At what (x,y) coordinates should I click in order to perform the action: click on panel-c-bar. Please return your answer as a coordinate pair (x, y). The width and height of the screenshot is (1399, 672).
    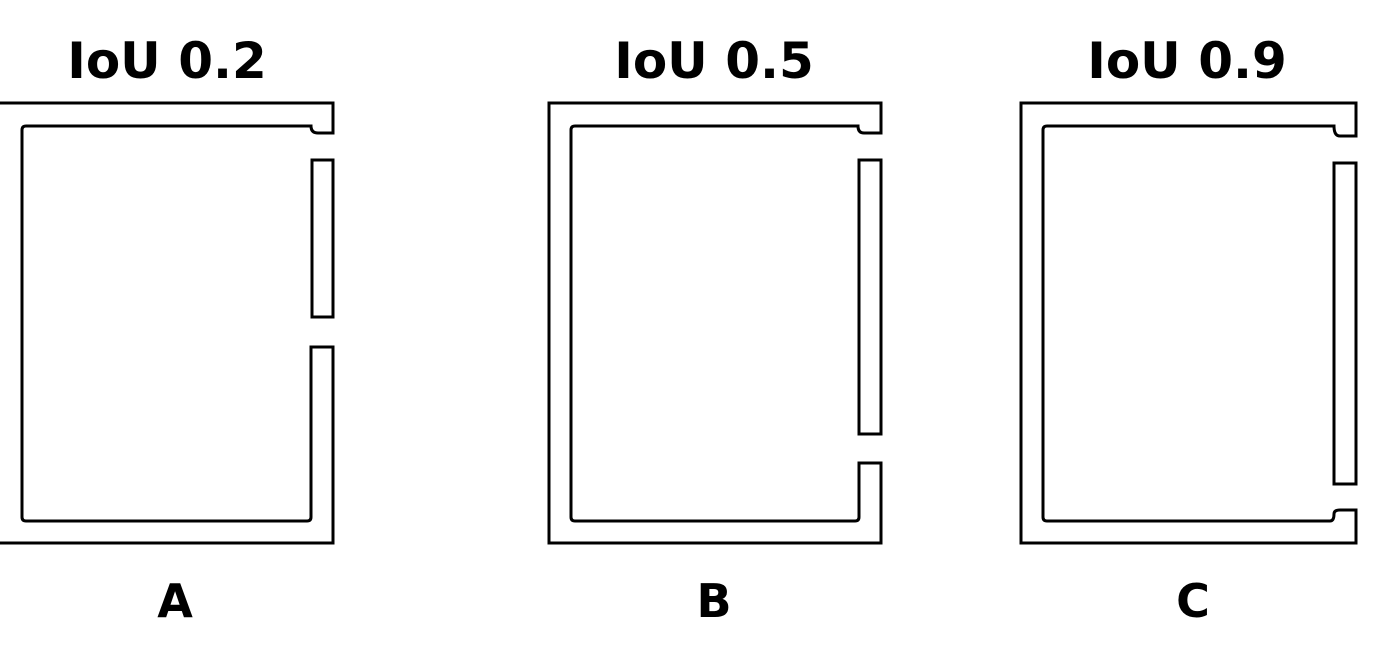
    Looking at the image, I should click on (1345, 323).